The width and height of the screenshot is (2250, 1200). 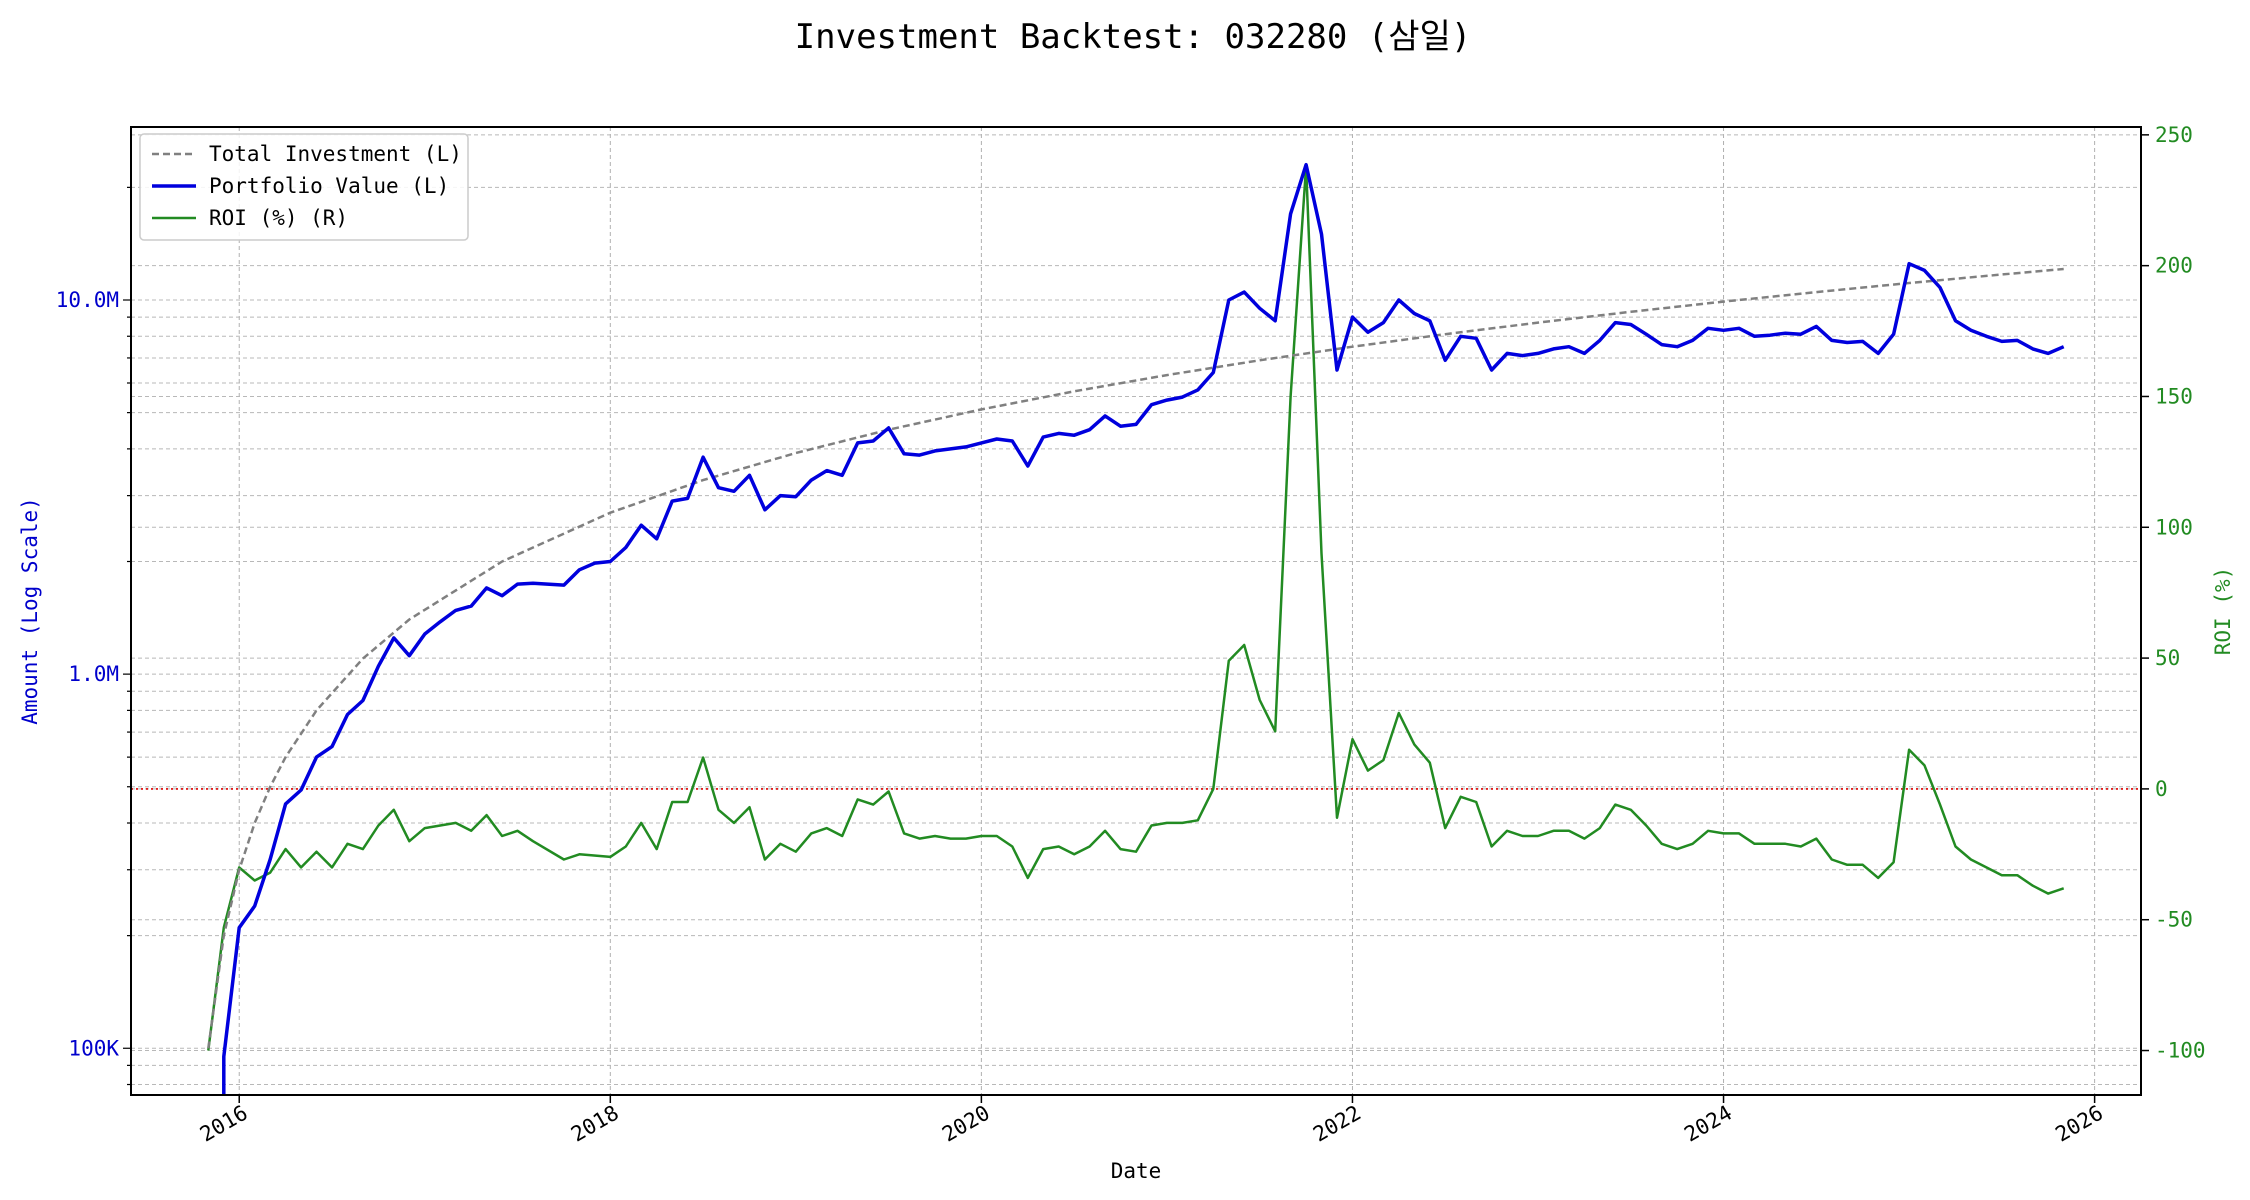 I want to click on y-right-tick-label: 50, so click(x=2167, y=658).